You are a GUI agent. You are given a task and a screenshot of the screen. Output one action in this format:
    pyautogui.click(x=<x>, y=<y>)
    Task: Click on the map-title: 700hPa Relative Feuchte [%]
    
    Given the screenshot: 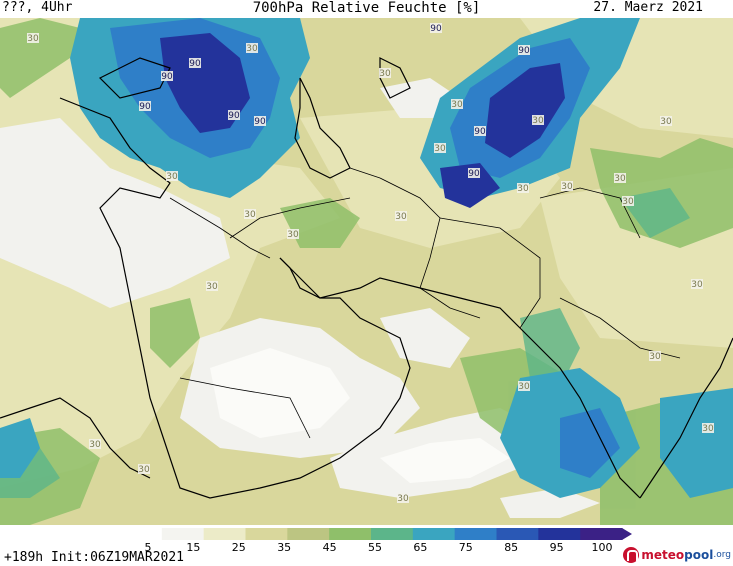 What is the action you would take?
    pyautogui.click(x=366, y=8)
    